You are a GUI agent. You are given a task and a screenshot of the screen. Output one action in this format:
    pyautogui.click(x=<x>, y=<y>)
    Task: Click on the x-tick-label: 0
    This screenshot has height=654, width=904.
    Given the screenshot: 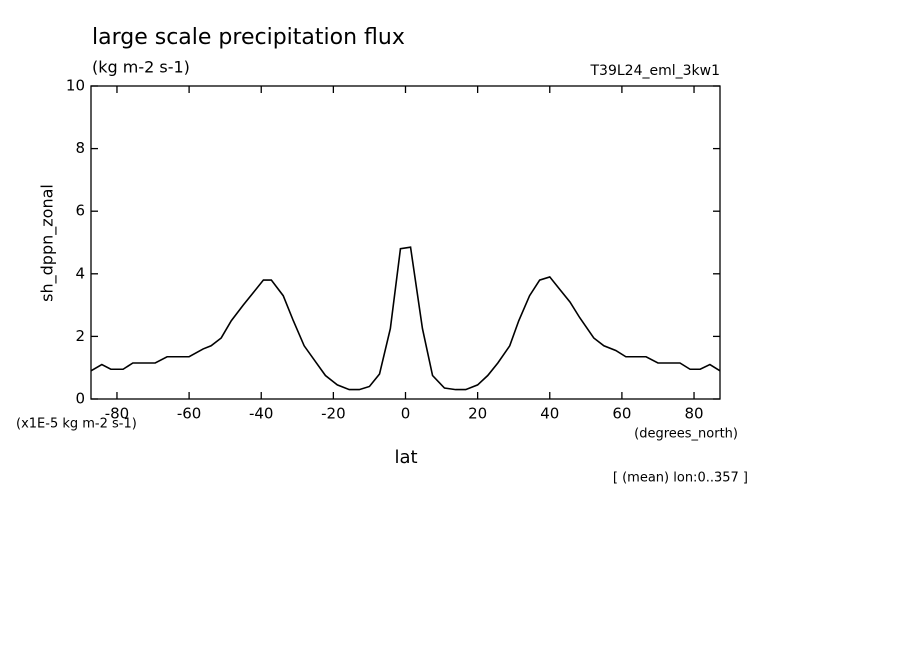 What is the action you would take?
    pyautogui.click(x=406, y=414)
    